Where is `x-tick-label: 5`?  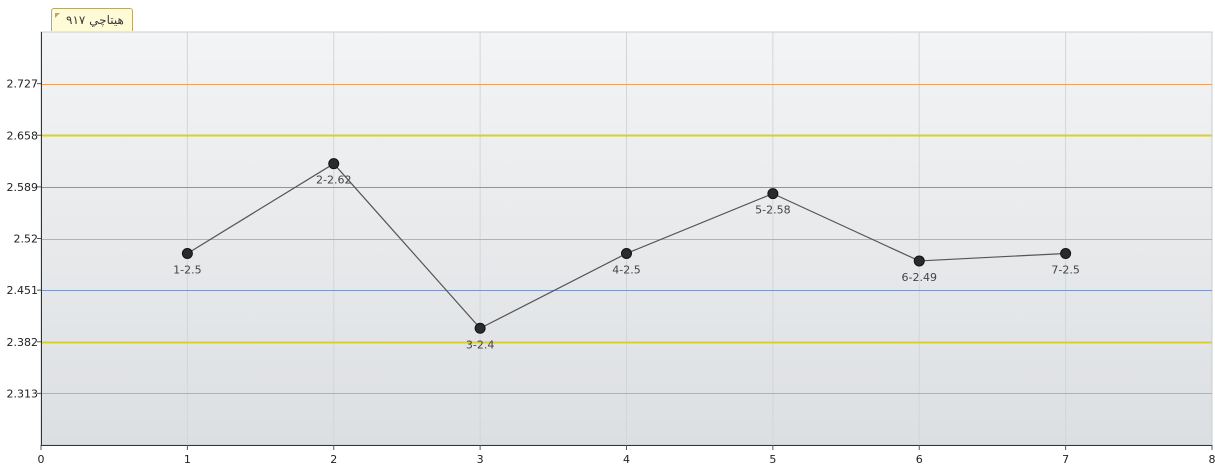
x-tick-label: 5 is located at coordinates (772, 459).